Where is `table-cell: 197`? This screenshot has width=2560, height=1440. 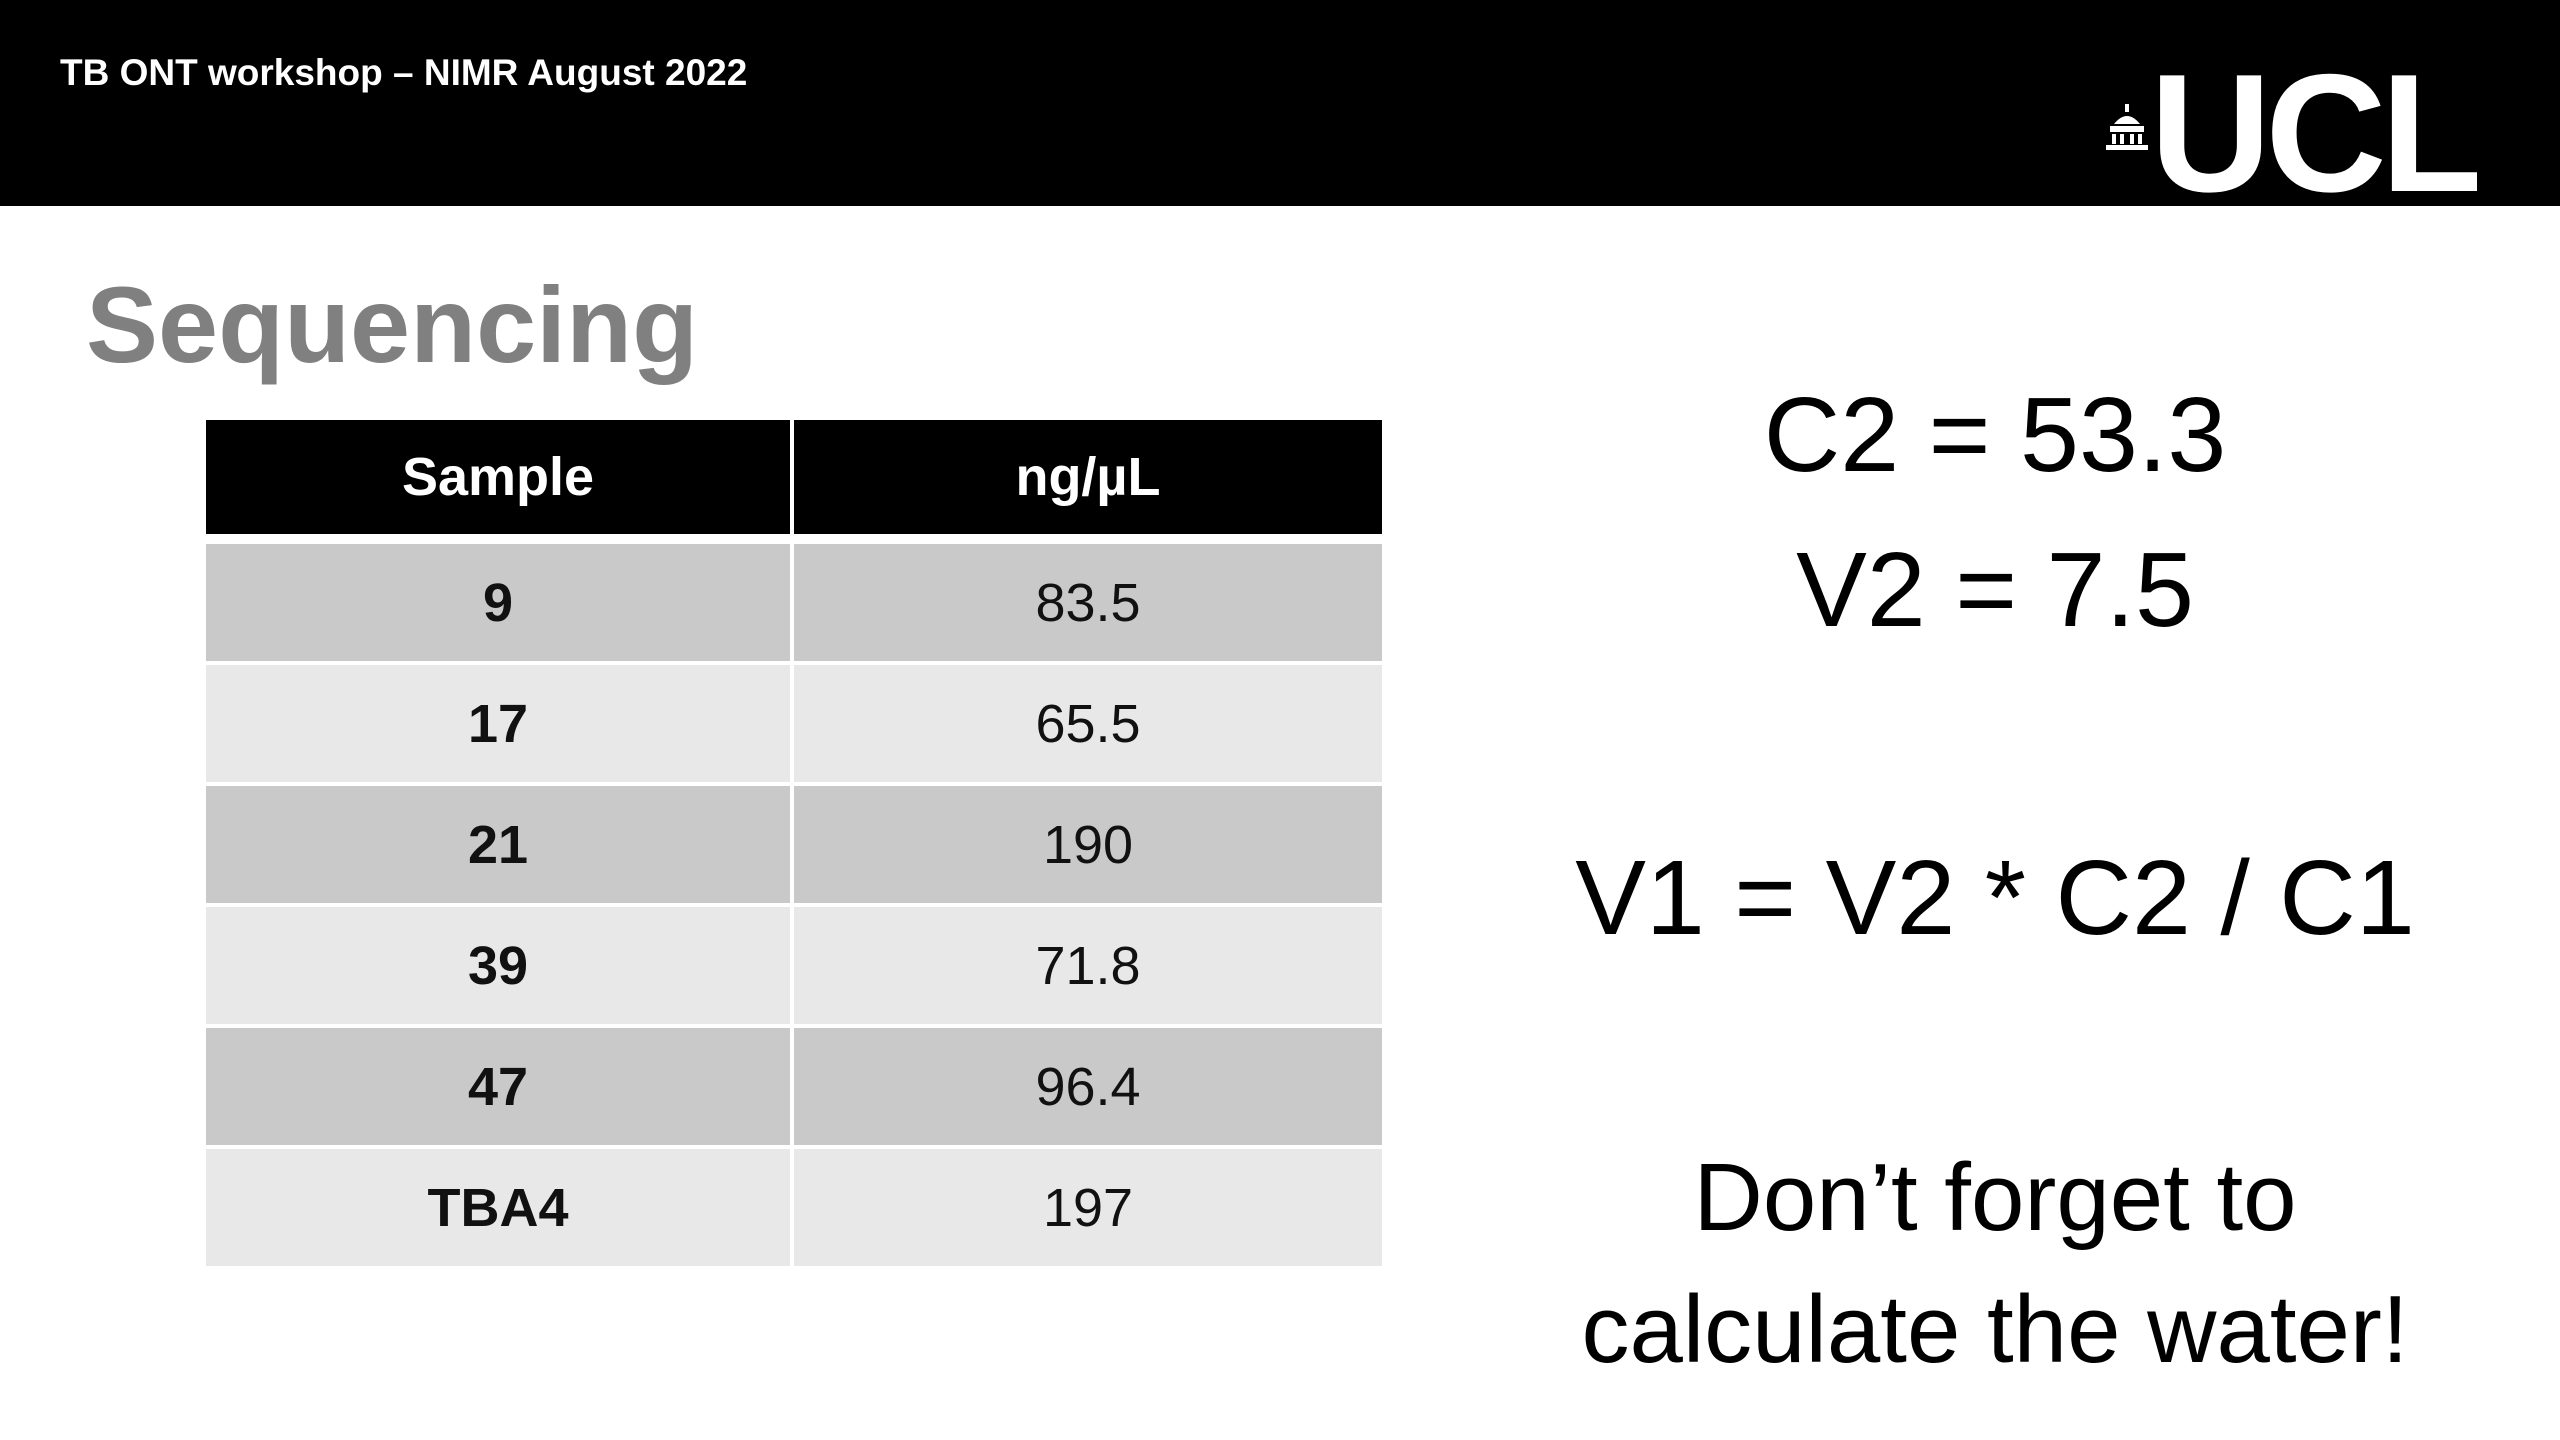 table-cell: 197 is located at coordinates (1088, 1207).